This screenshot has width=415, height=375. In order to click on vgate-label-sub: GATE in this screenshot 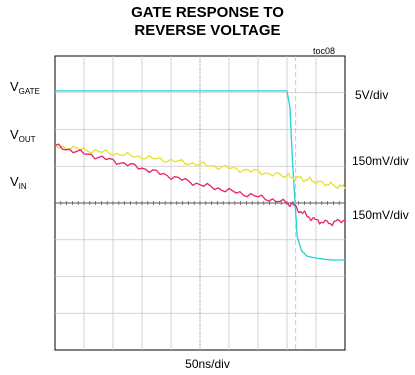, I will do `click(29, 91)`.